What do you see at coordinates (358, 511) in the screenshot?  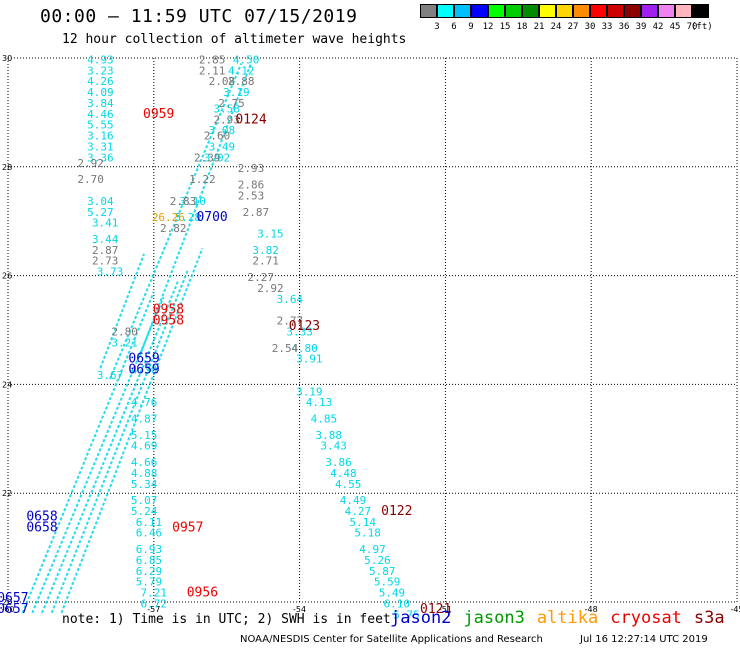 I see `wave-height-label: 4.27` at bounding box center [358, 511].